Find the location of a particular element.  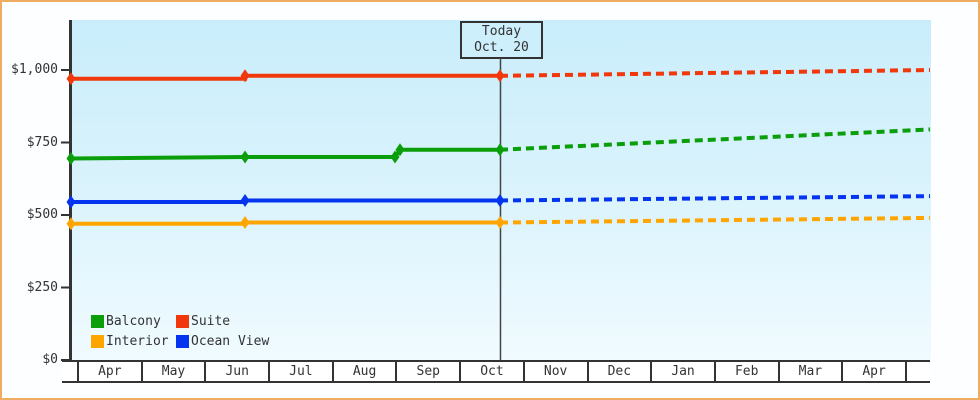

month-cell: Sep is located at coordinates (427, 371).